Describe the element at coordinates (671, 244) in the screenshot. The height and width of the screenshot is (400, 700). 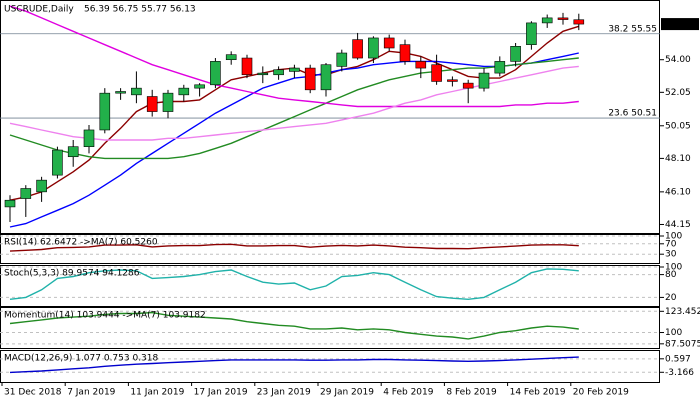
I see `y-tick-label: 70` at that location.